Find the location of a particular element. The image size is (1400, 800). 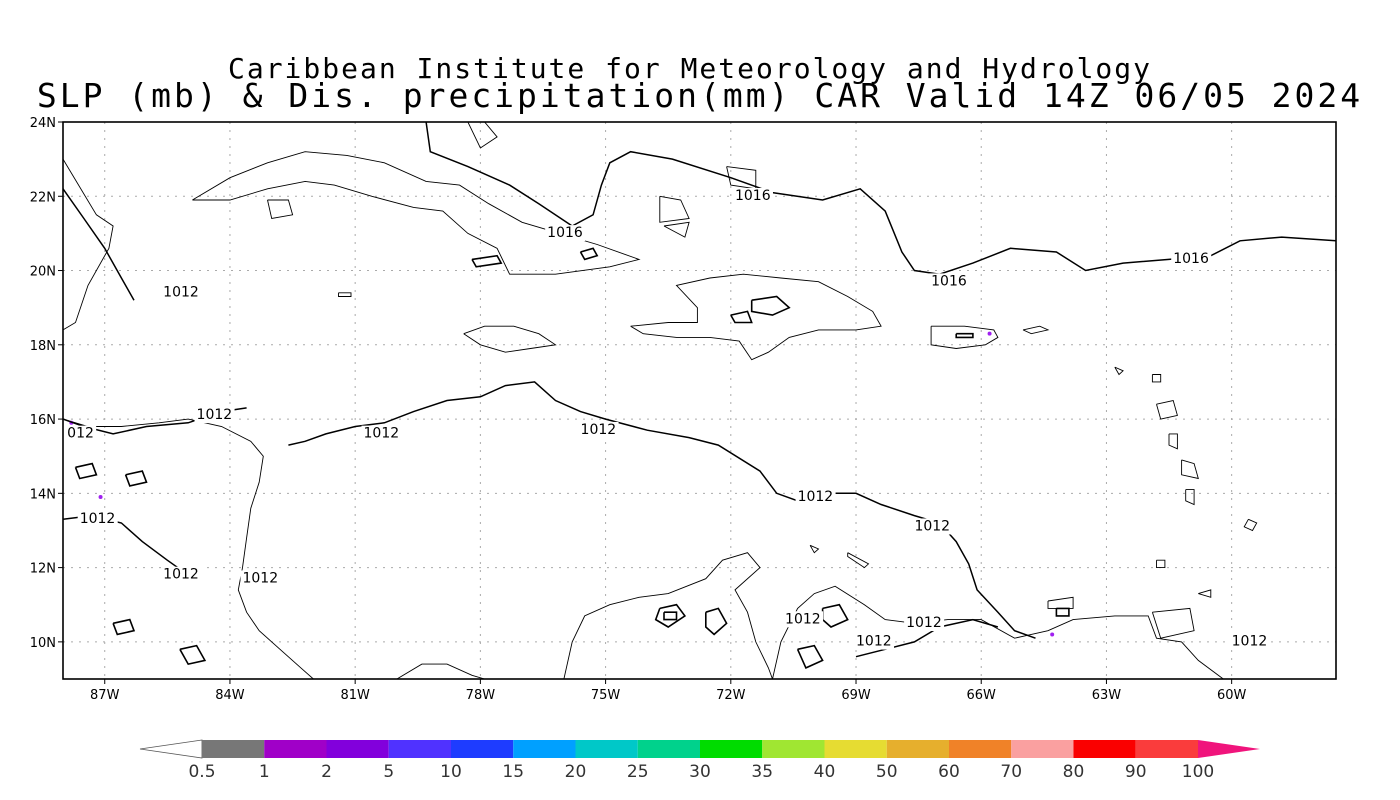

x-tick-label: 66W is located at coordinates (982, 695).